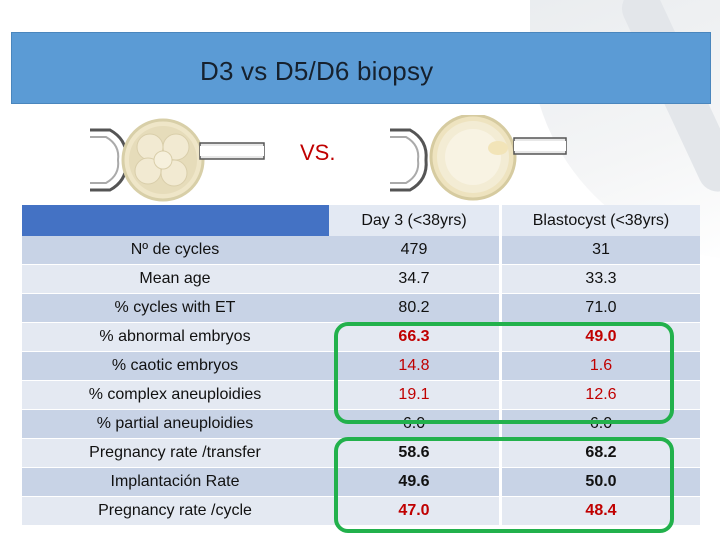  I want to click on blastocyst-value: 1.6, so click(601, 365).